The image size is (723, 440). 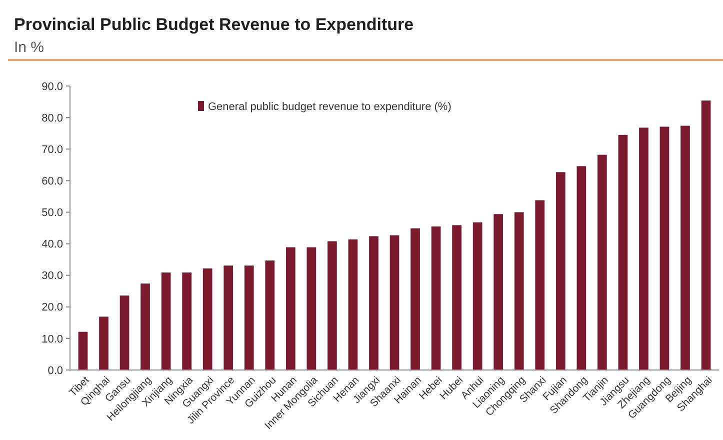 What do you see at coordinates (52, 182) in the screenshot?
I see `y-tick-label: 60.0` at bounding box center [52, 182].